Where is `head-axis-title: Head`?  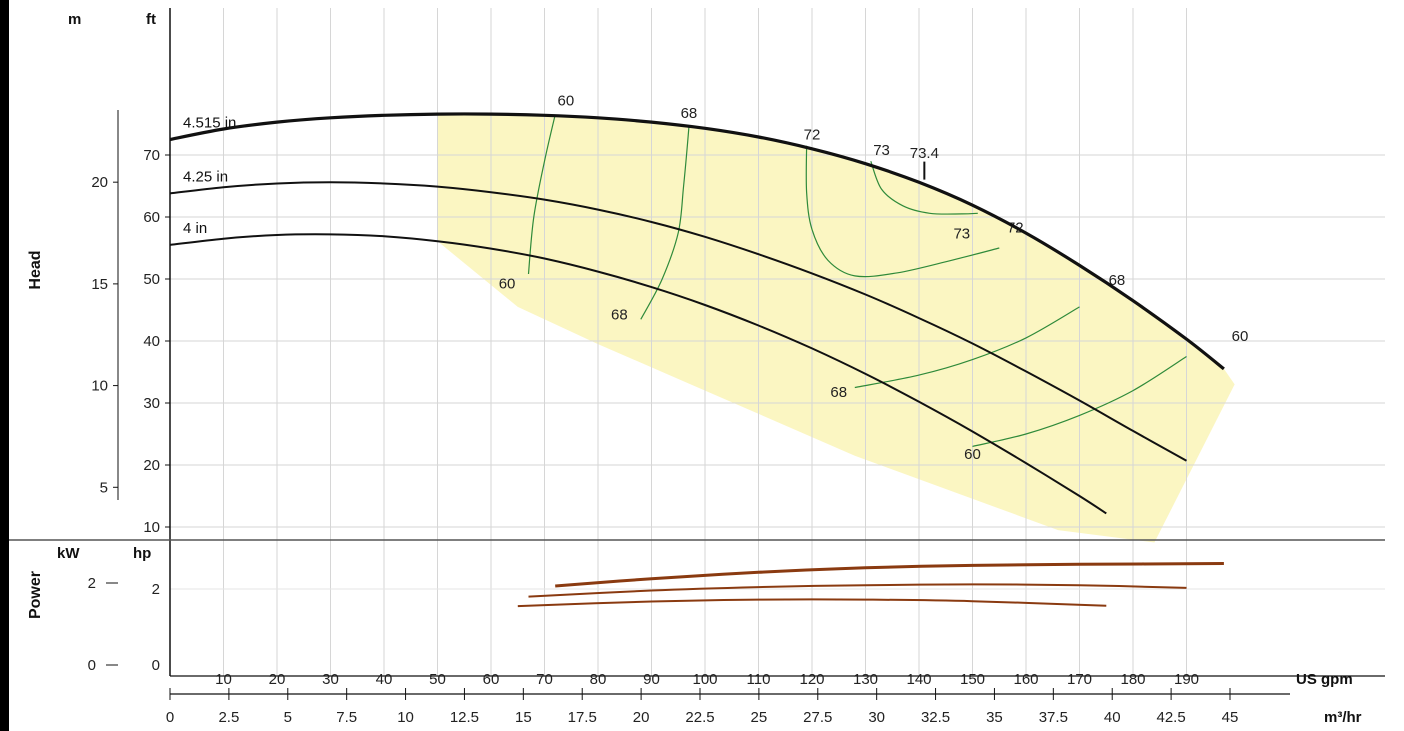
head-axis-title: Head is located at coordinates (35, 269).